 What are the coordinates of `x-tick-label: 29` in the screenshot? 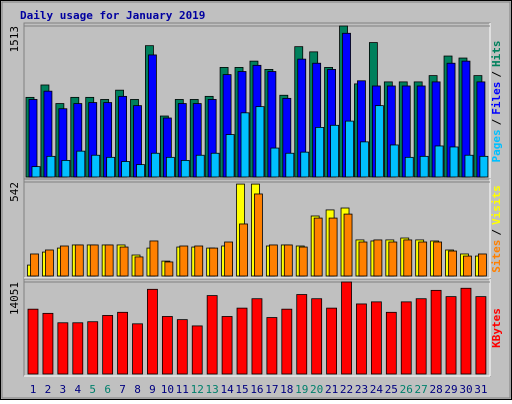 It's located at (450, 389).